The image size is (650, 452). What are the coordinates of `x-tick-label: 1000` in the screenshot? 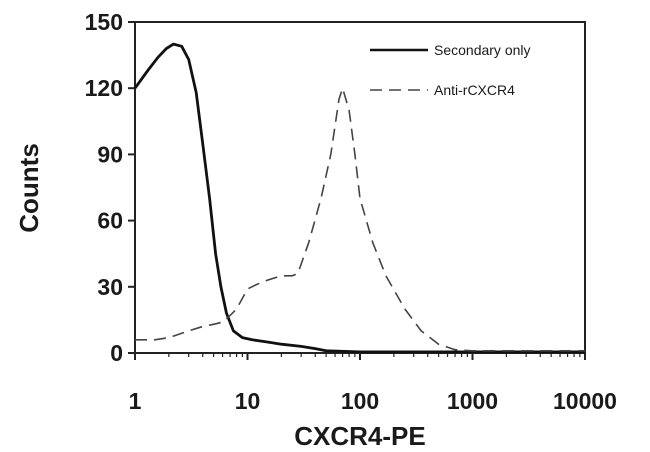 It's located at (472, 401).